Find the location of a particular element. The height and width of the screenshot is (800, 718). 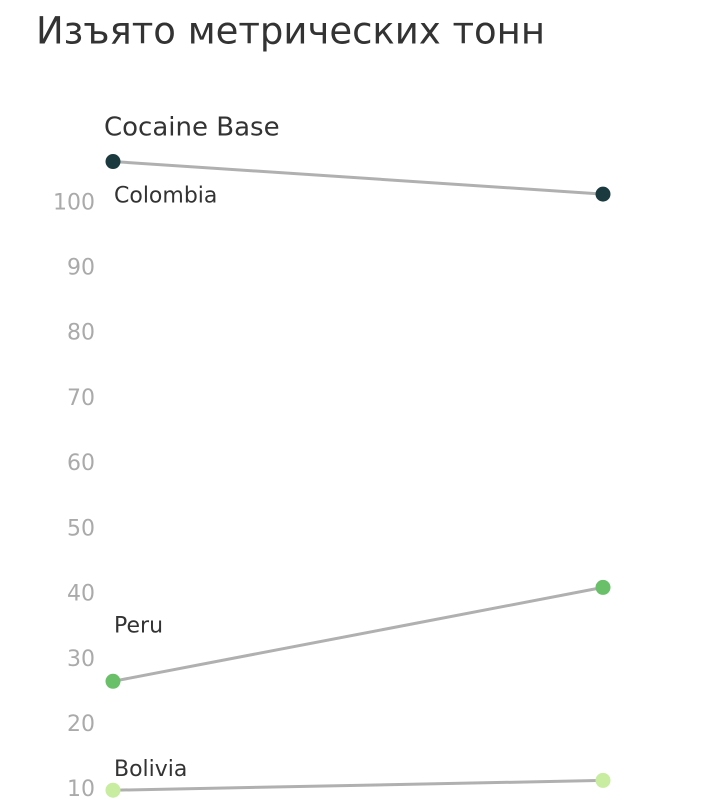

y-tick-label: 80 is located at coordinates (81, 333).